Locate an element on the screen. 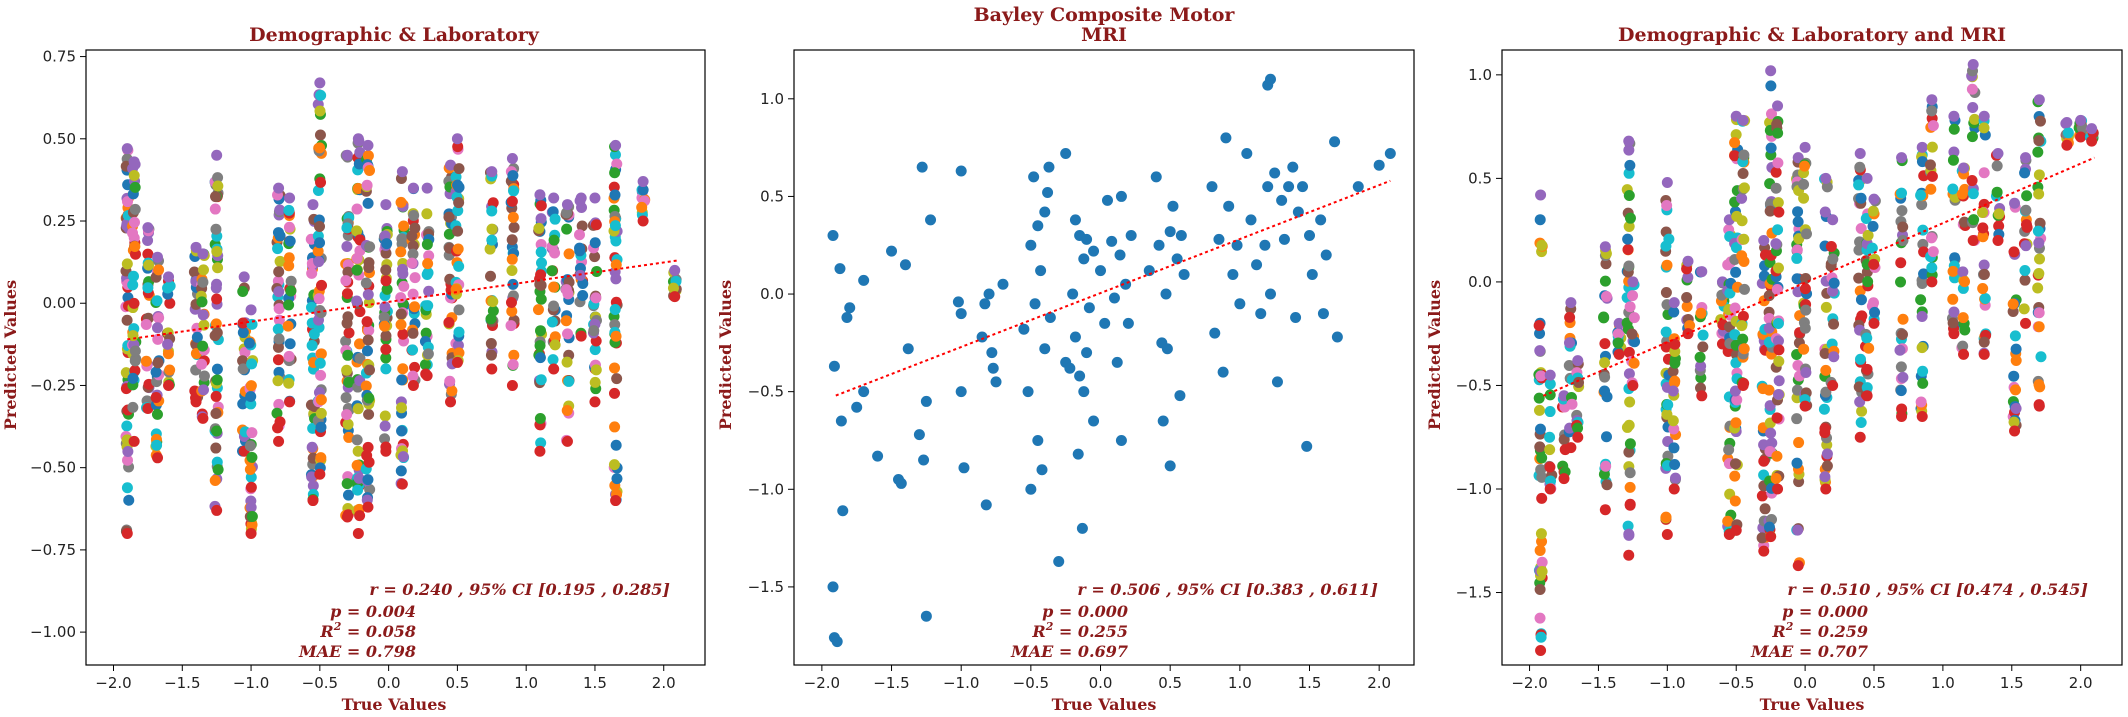 This screenshot has height=717, width=2128. y-axis-label: Predicted Values is located at coordinates (725, 355).